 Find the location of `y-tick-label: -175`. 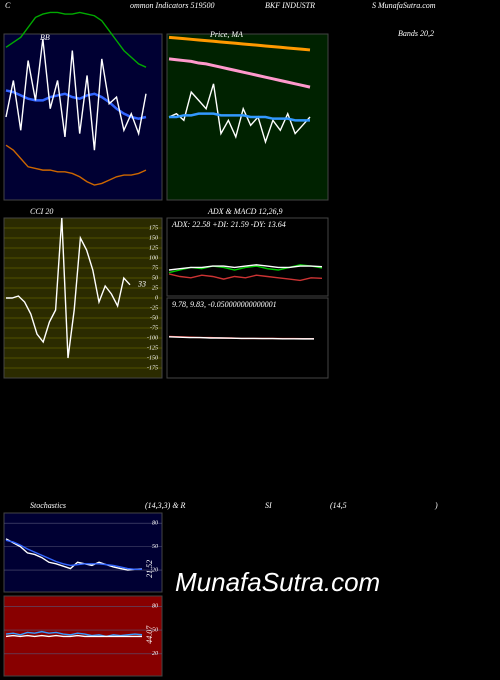

y-tick-label: -175 is located at coordinates (152, 368).